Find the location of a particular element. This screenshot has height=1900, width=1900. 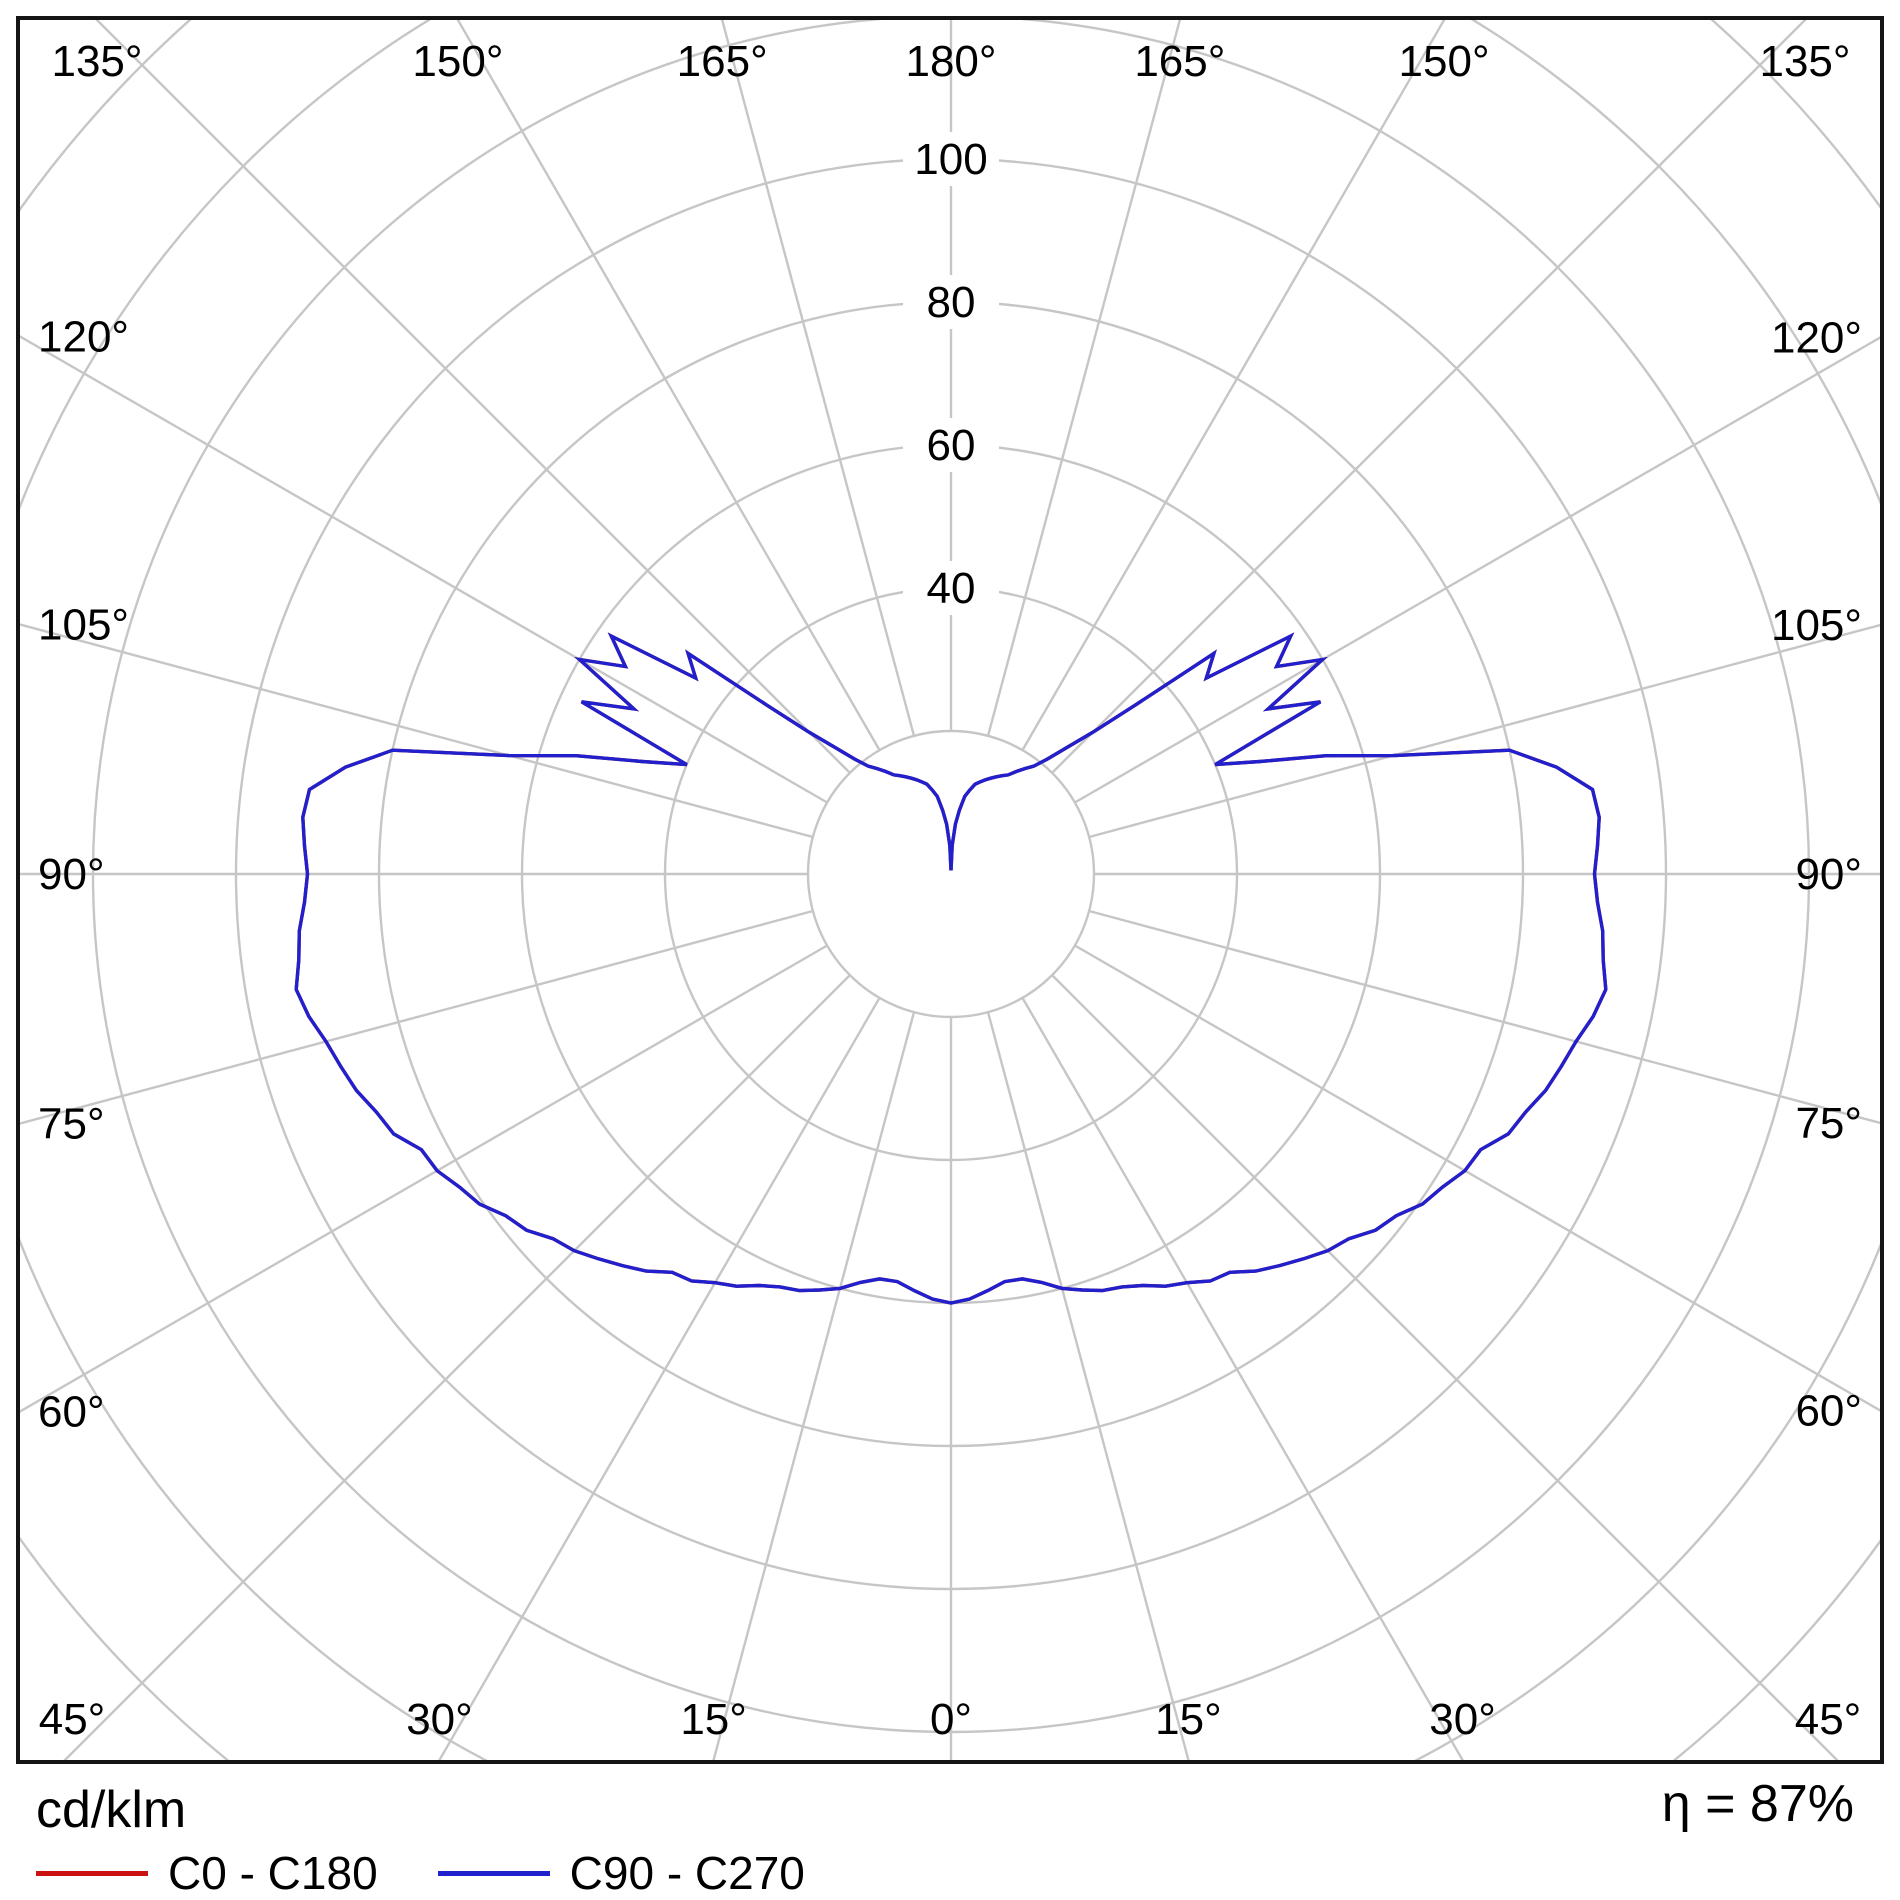

svg-text: 0° is located at coordinates (951, 1719).